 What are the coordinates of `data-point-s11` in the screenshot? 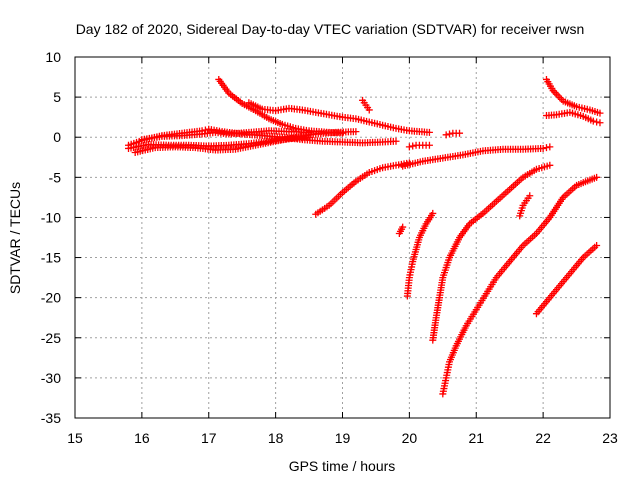 It's located at (403, 227).